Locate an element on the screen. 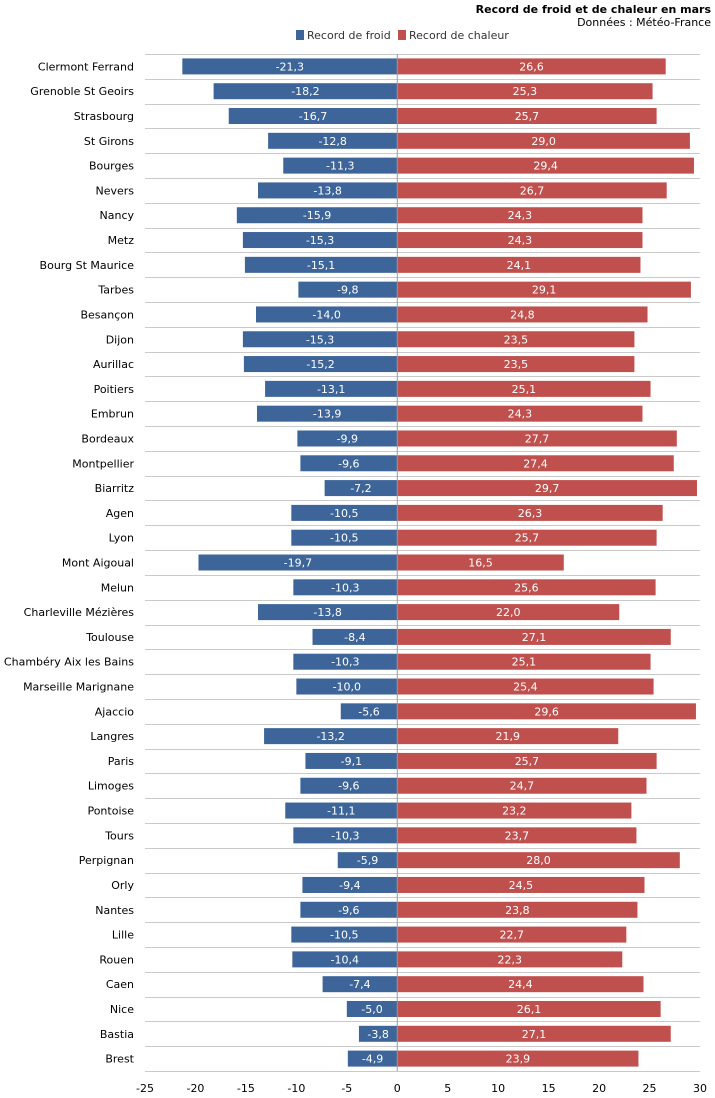  legend-swatch-cold is located at coordinates (300, 35).